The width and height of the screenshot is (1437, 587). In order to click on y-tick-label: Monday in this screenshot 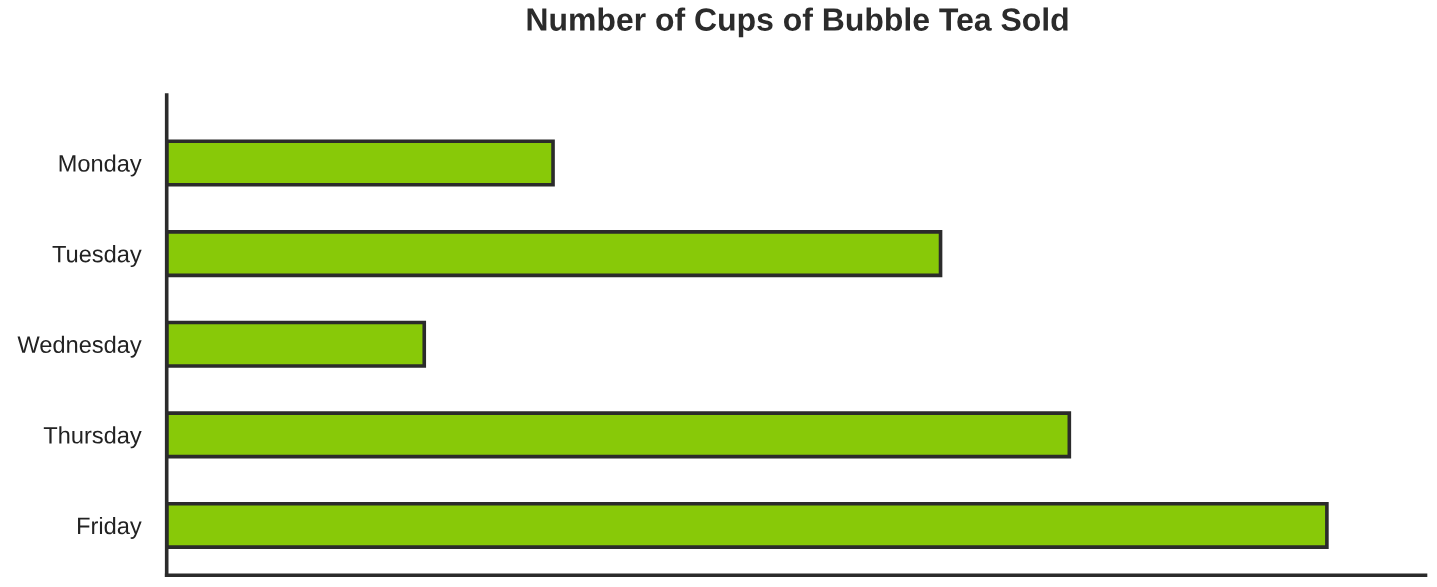, I will do `click(100, 165)`.